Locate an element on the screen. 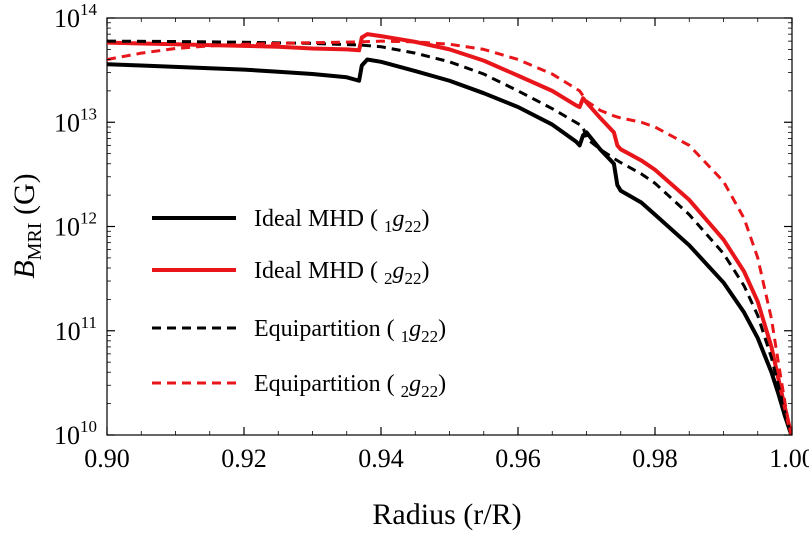 This screenshot has width=809, height=537. y-tick-label: 1010 is located at coordinates (75, 433).